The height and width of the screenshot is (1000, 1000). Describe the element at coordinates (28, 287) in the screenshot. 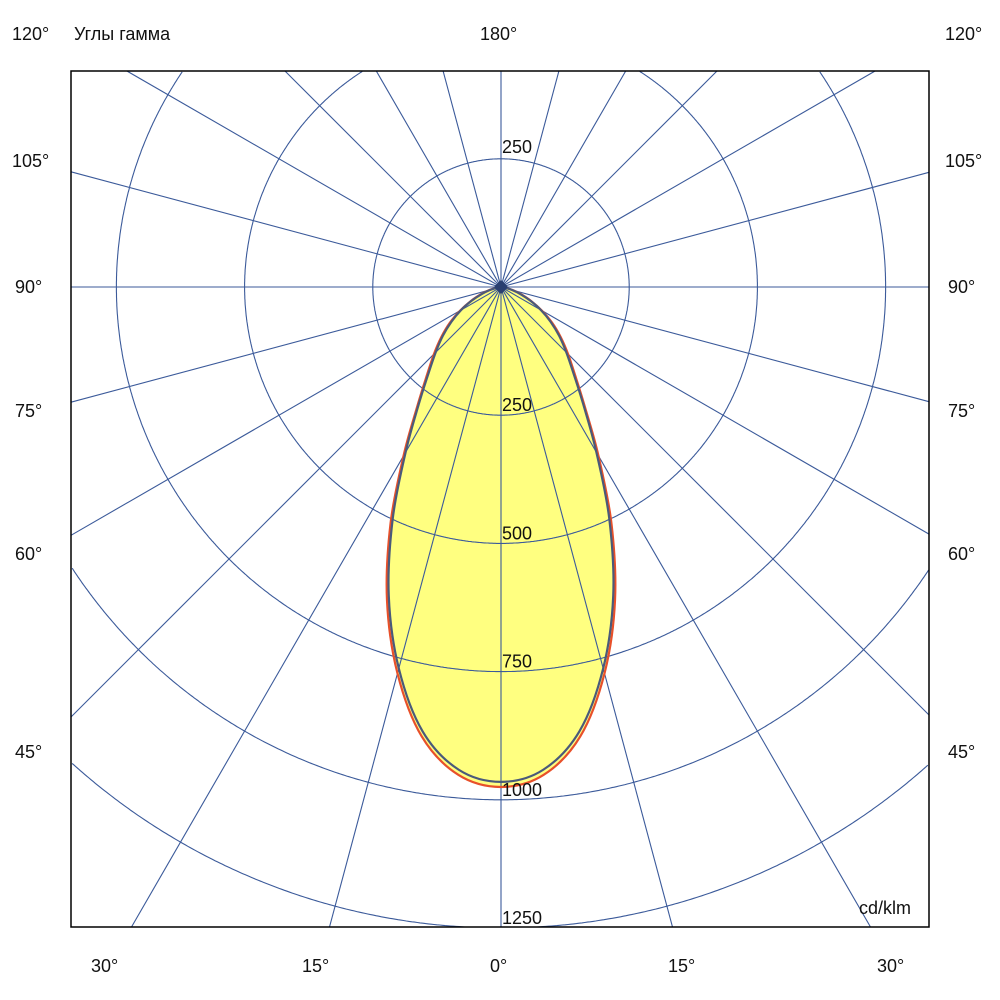

I see `left-angle-label: 90°` at that location.